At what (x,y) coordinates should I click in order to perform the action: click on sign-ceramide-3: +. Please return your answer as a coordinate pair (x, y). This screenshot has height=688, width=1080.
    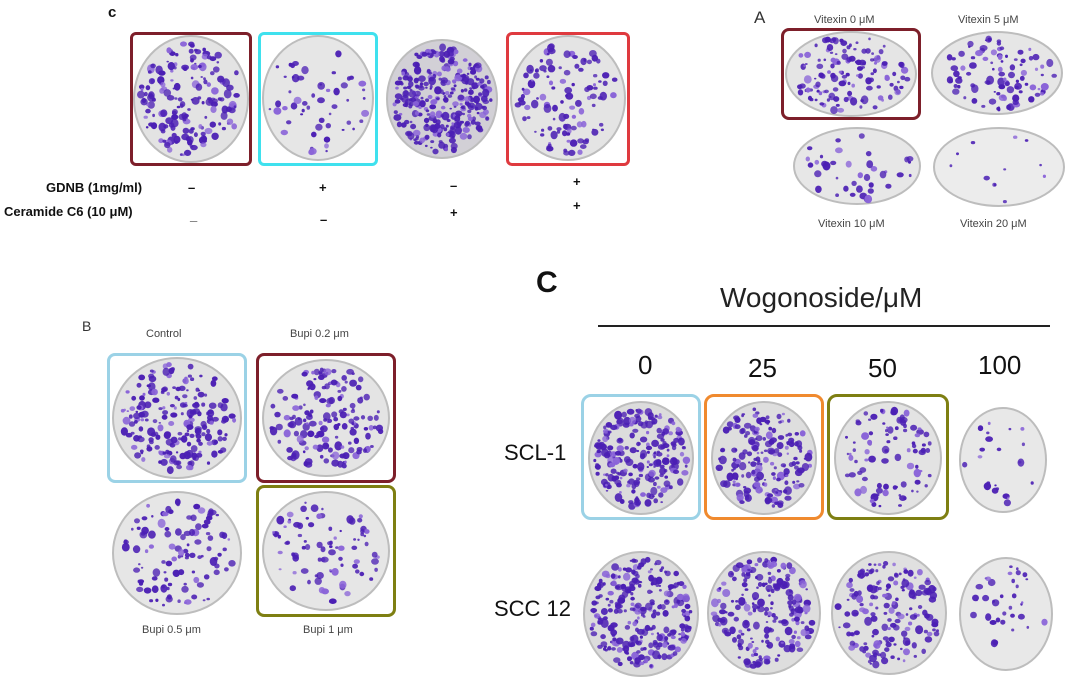
    Looking at the image, I should click on (454, 212).